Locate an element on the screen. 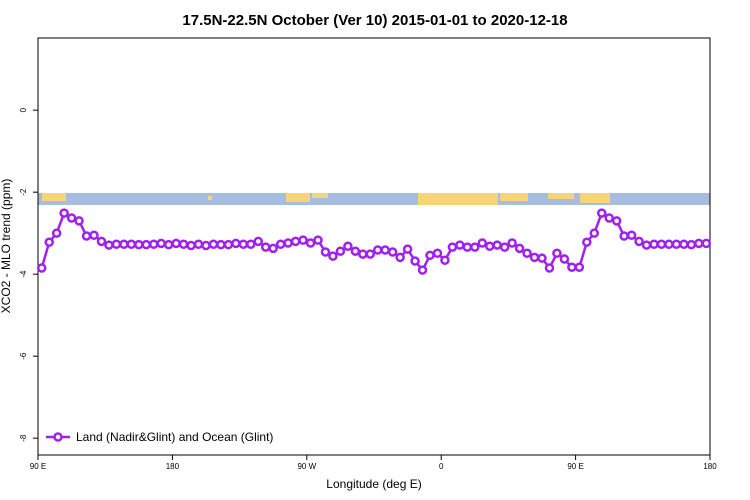 This screenshot has width=750, height=500. y-tick-label: -2 is located at coordinates (23, 192).